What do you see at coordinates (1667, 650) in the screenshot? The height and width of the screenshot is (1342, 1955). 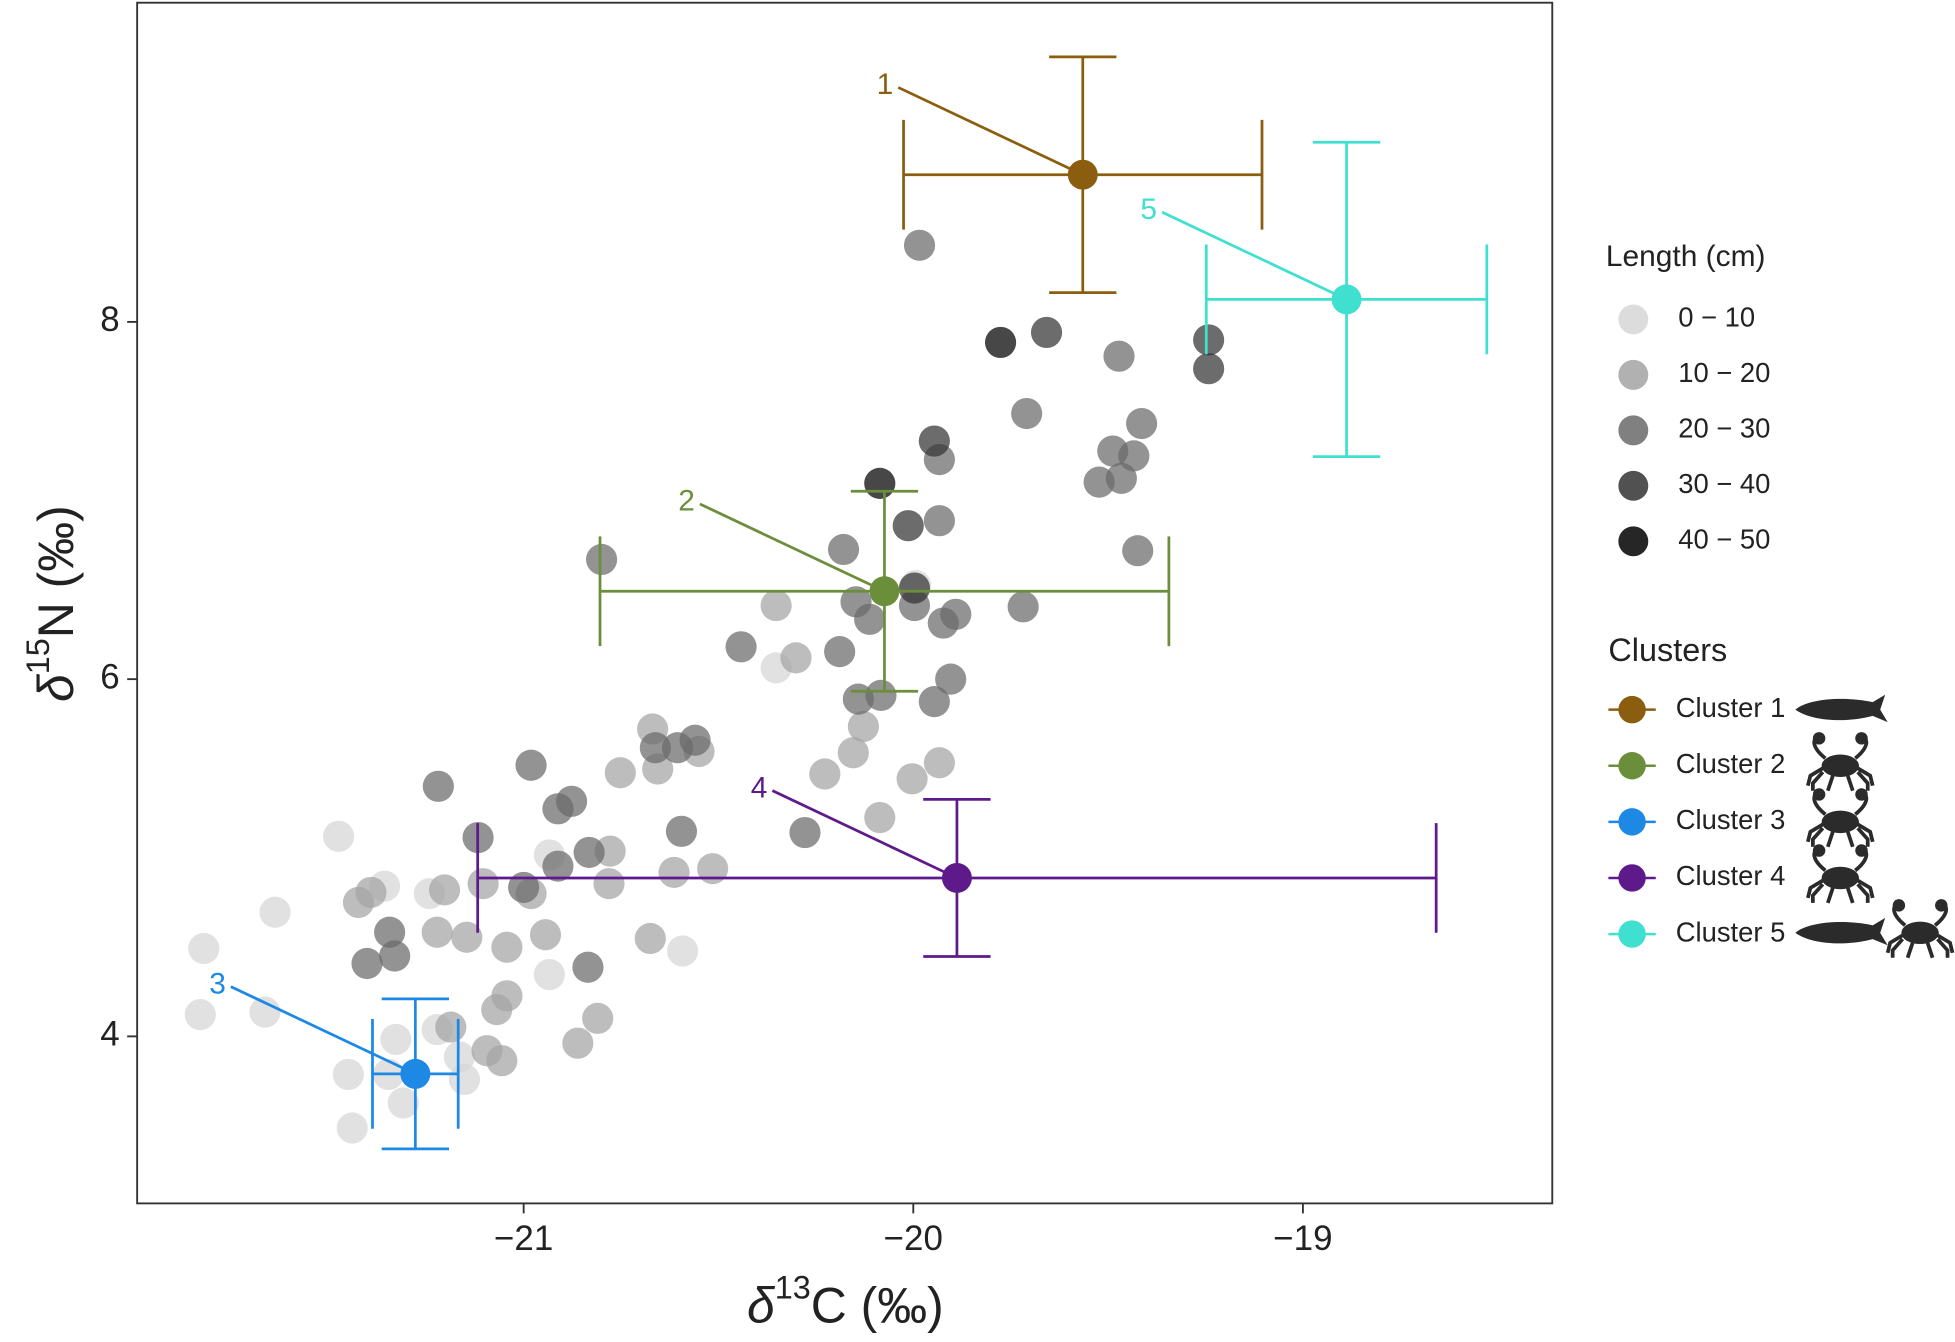 I see `legend-title: Clusters` at bounding box center [1667, 650].